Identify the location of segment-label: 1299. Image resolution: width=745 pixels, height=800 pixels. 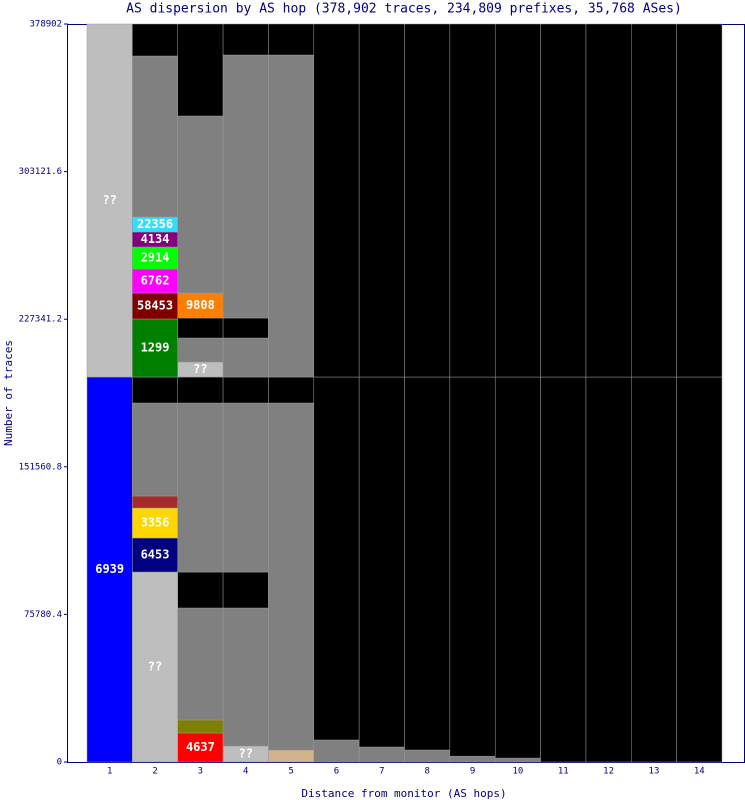
(155, 348).